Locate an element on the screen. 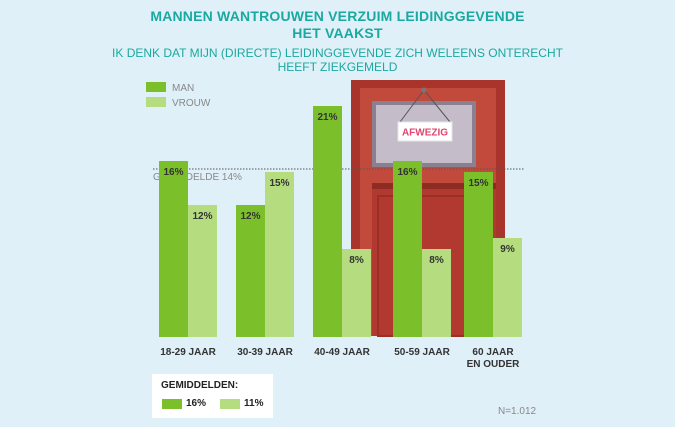 This screenshot has width=675, height=427. sign-string-right is located at coordinates (437, 106).